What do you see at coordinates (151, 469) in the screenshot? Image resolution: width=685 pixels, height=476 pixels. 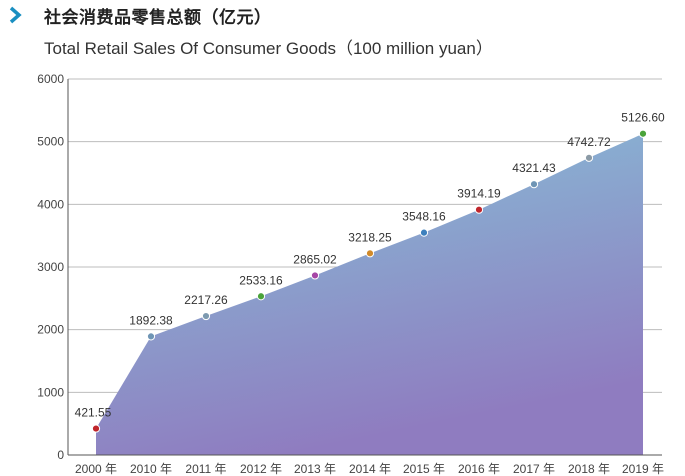 I see `x-tick-label: 2010 年` at bounding box center [151, 469].